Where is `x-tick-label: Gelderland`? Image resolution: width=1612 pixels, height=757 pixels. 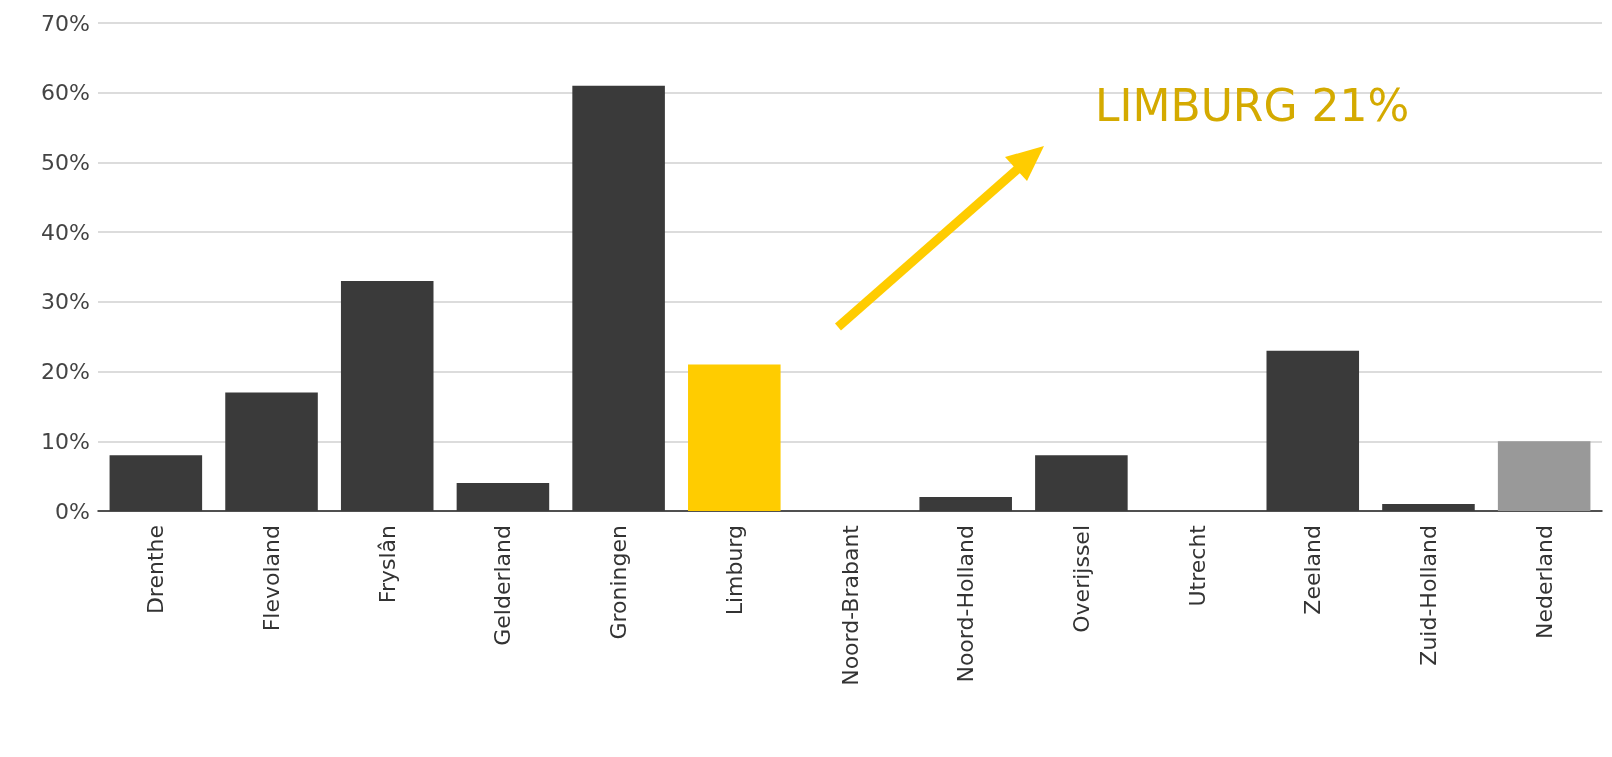
x-tick-label: Gelderland is located at coordinates (503, 585).